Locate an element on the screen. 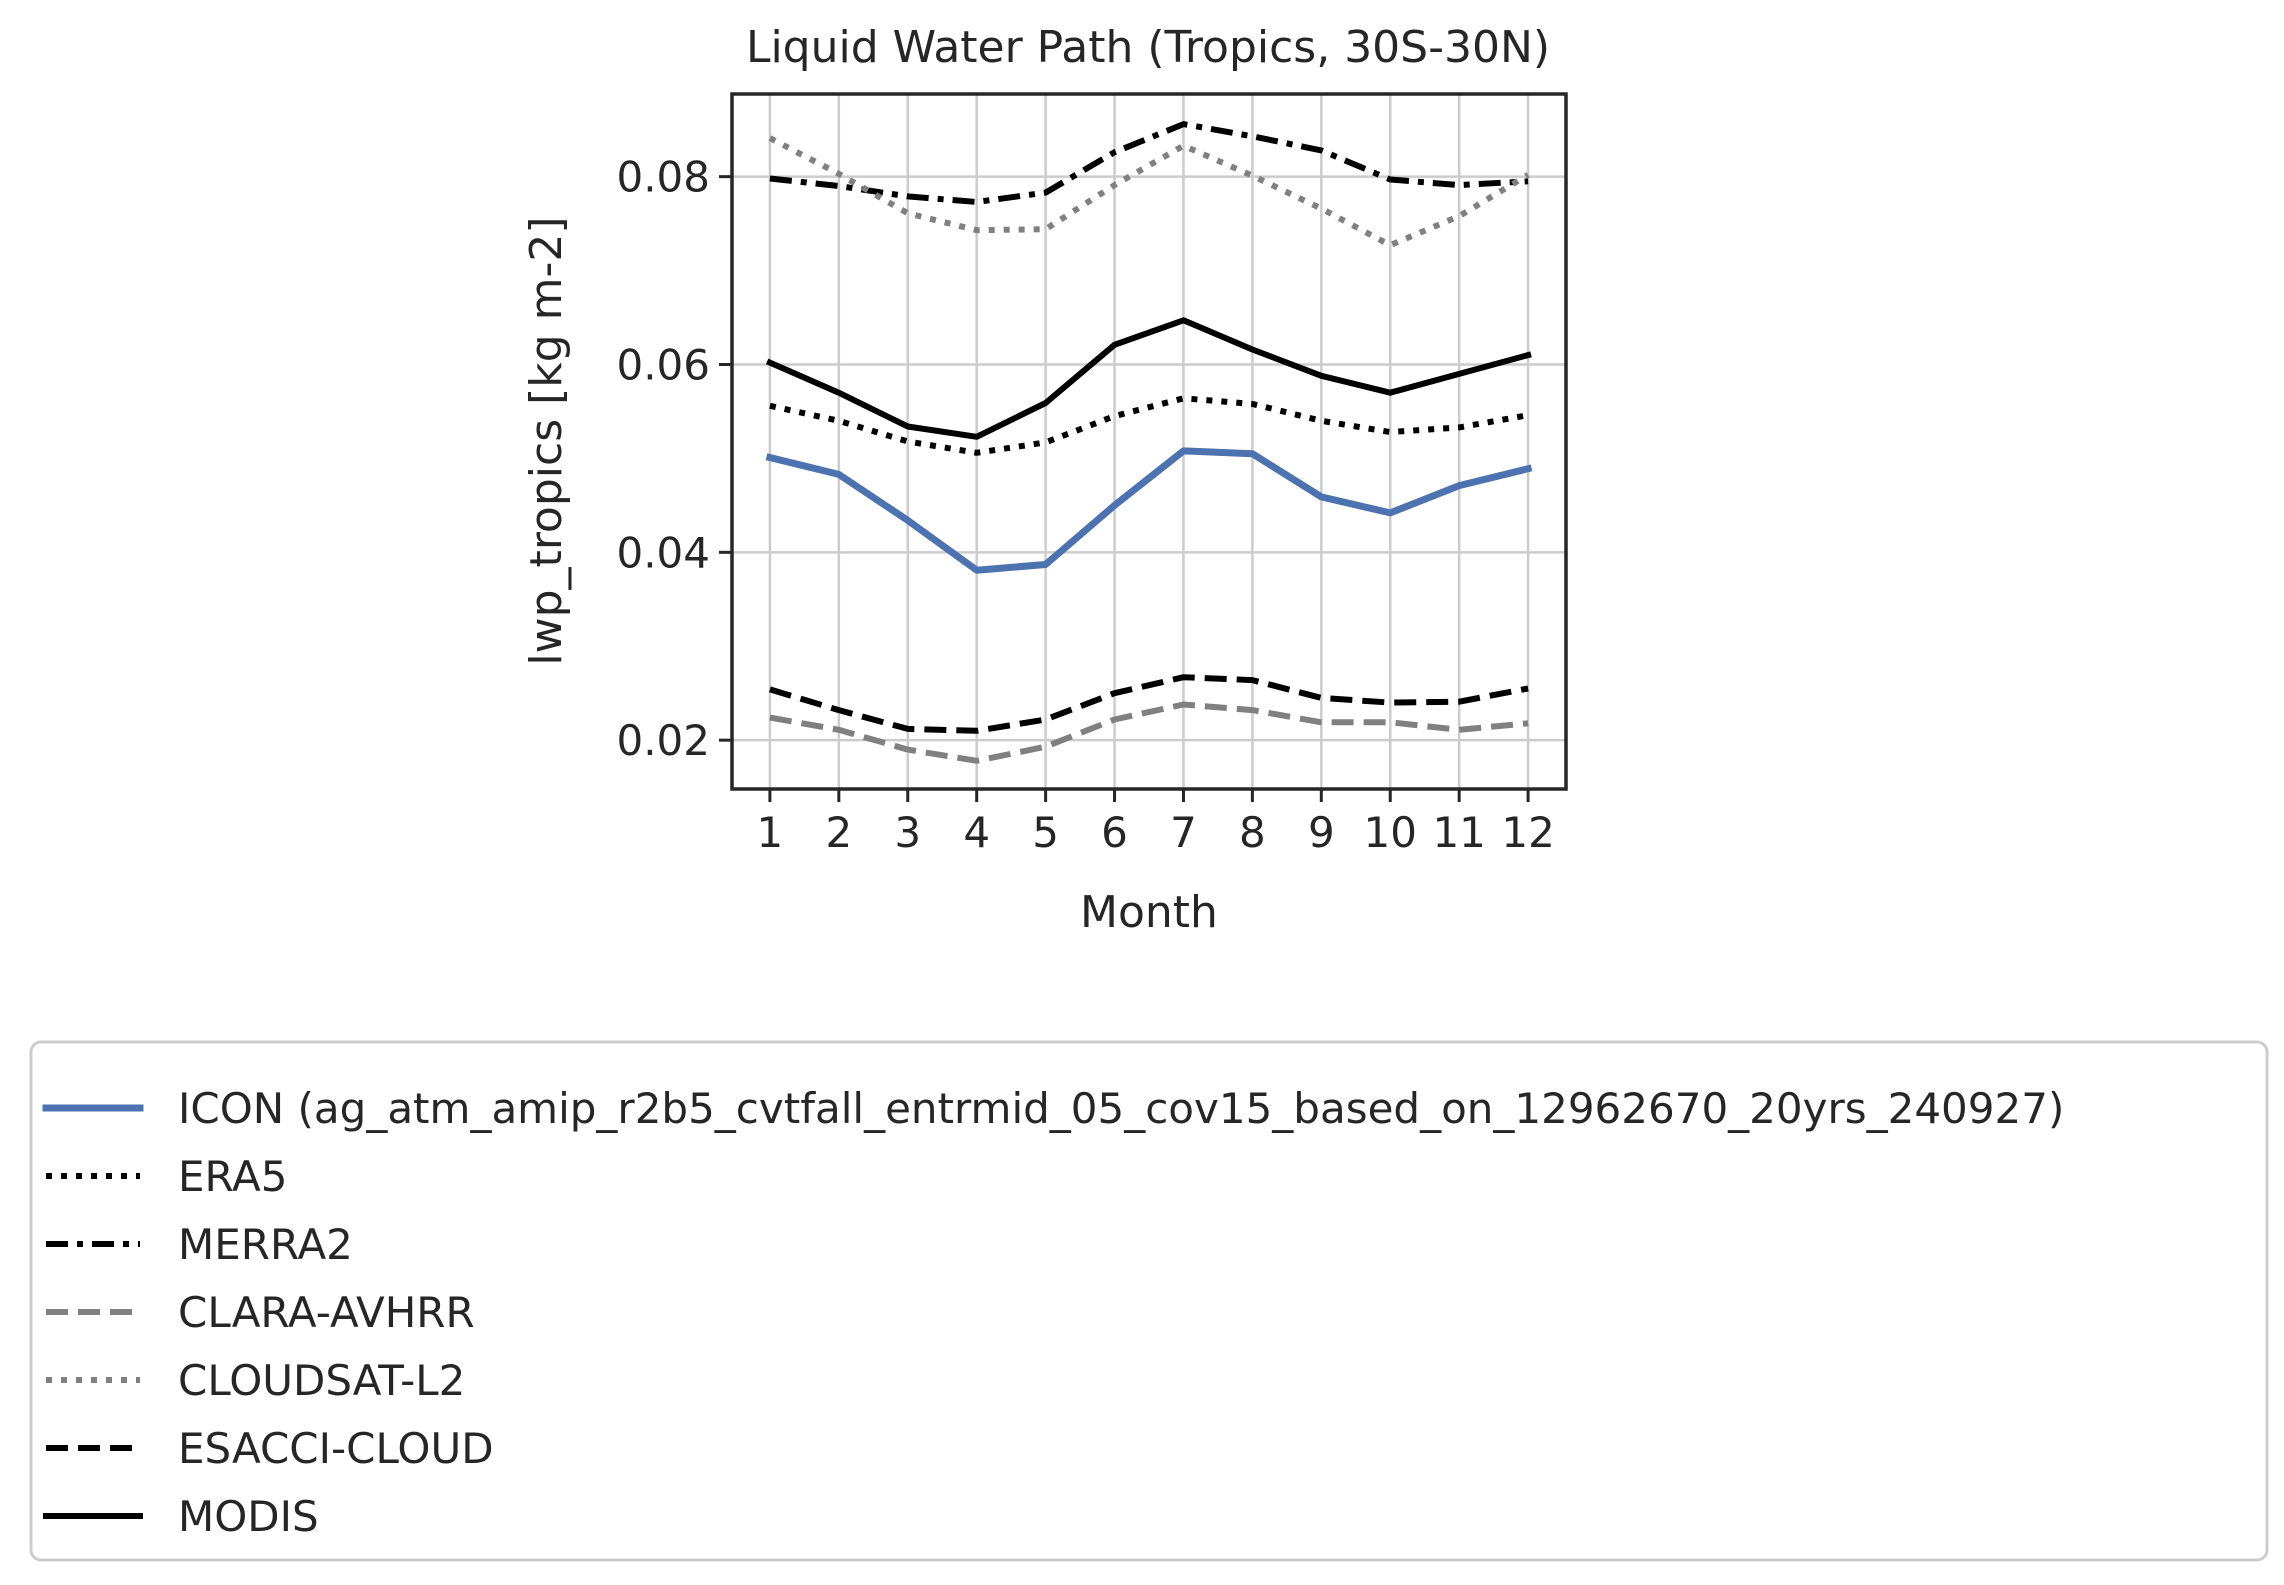 This screenshot has width=2284, height=1585. series-line-era5 is located at coordinates (1149, 425).